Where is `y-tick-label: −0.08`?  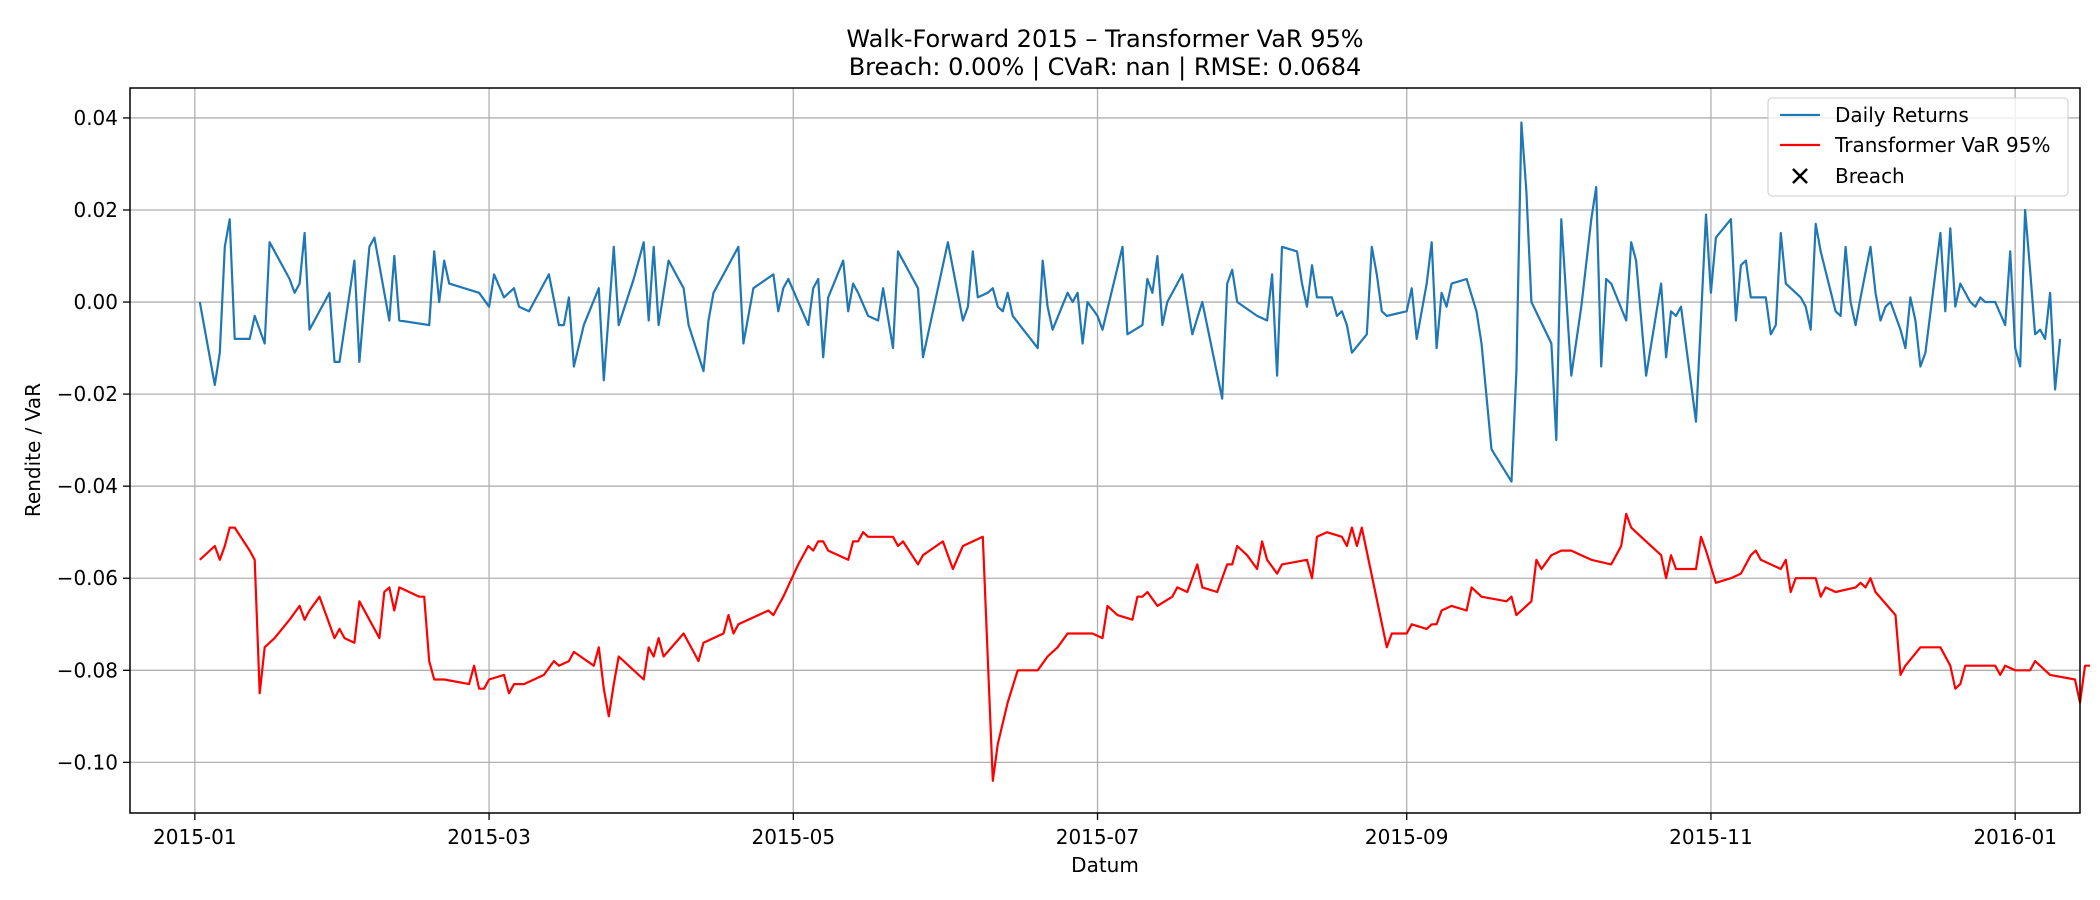
y-tick-label: −0.08 is located at coordinates (87, 670).